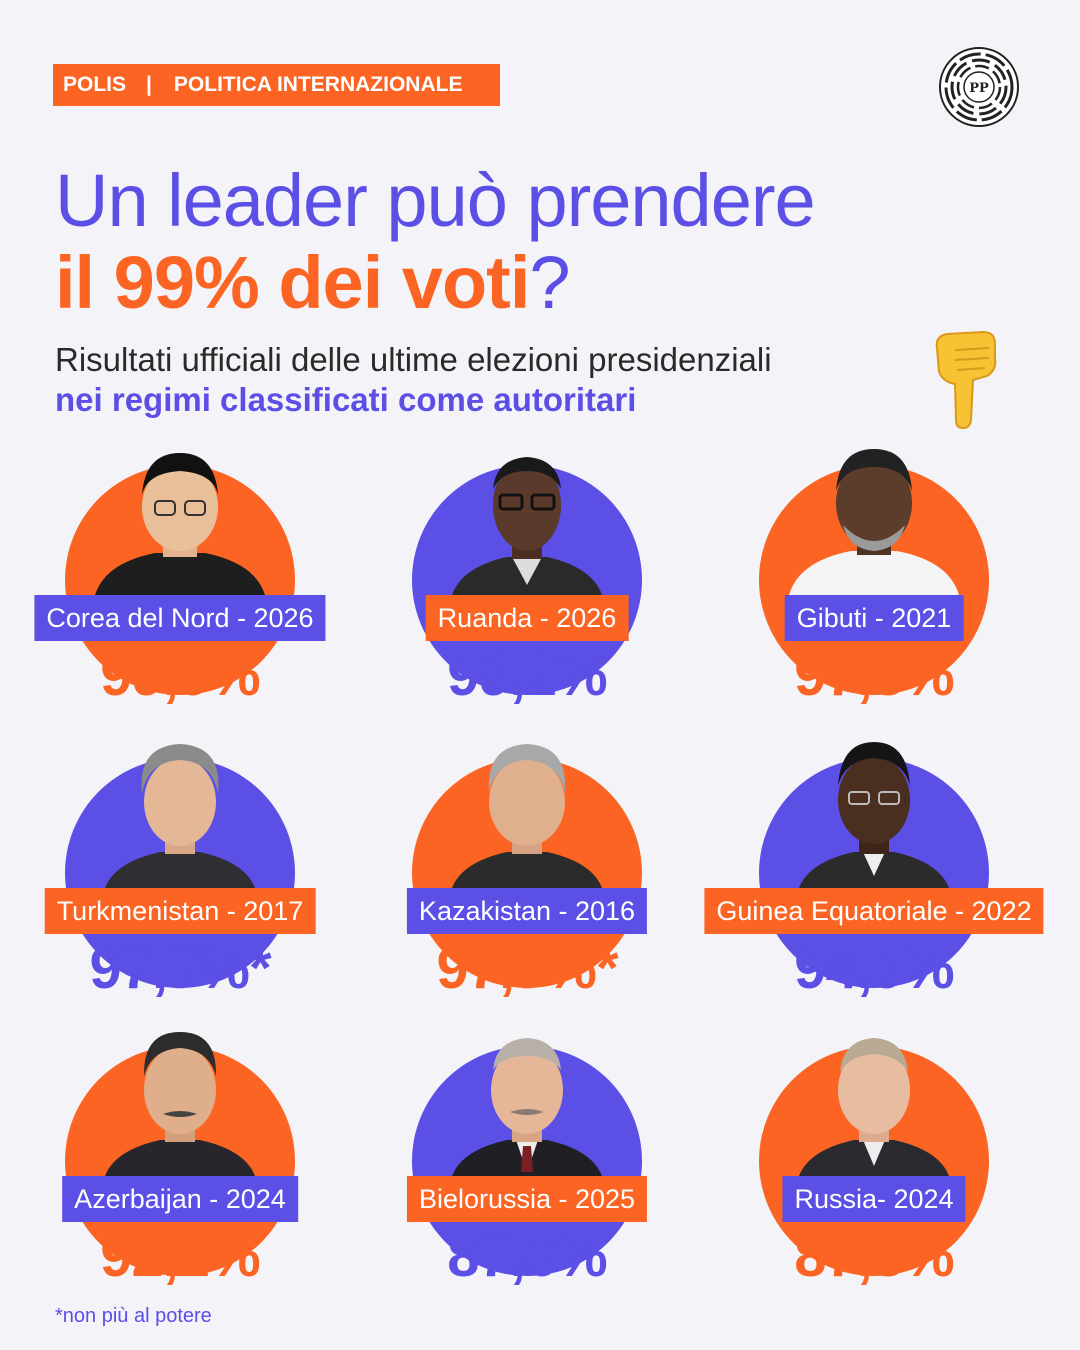  I want to click on country-year-label: Ruanda - 2026, so click(527, 618).